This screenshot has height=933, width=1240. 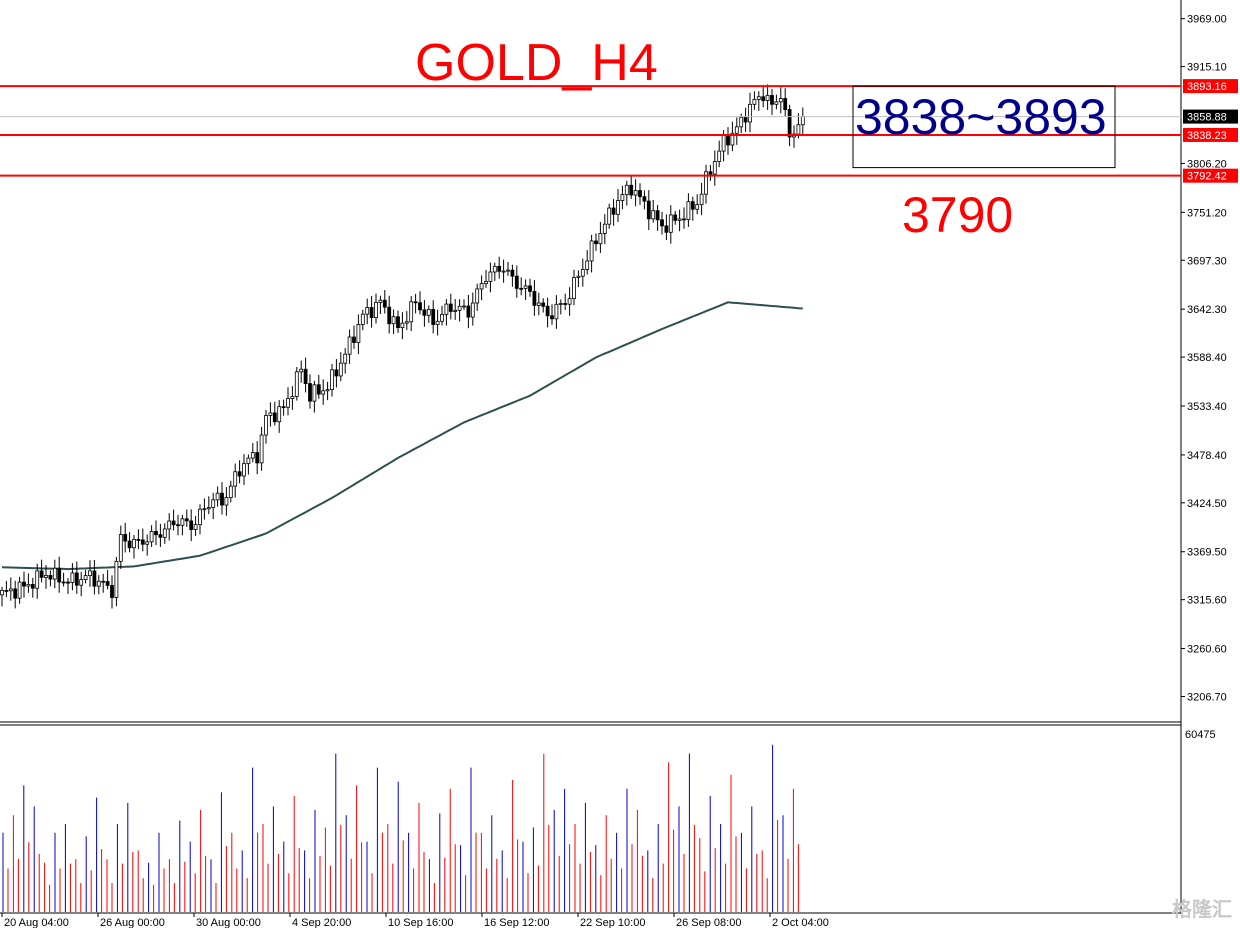 What do you see at coordinates (612, 922) in the screenshot?
I see `time-tick-label: 22 Sep 10:00` at bounding box center [612, 922].